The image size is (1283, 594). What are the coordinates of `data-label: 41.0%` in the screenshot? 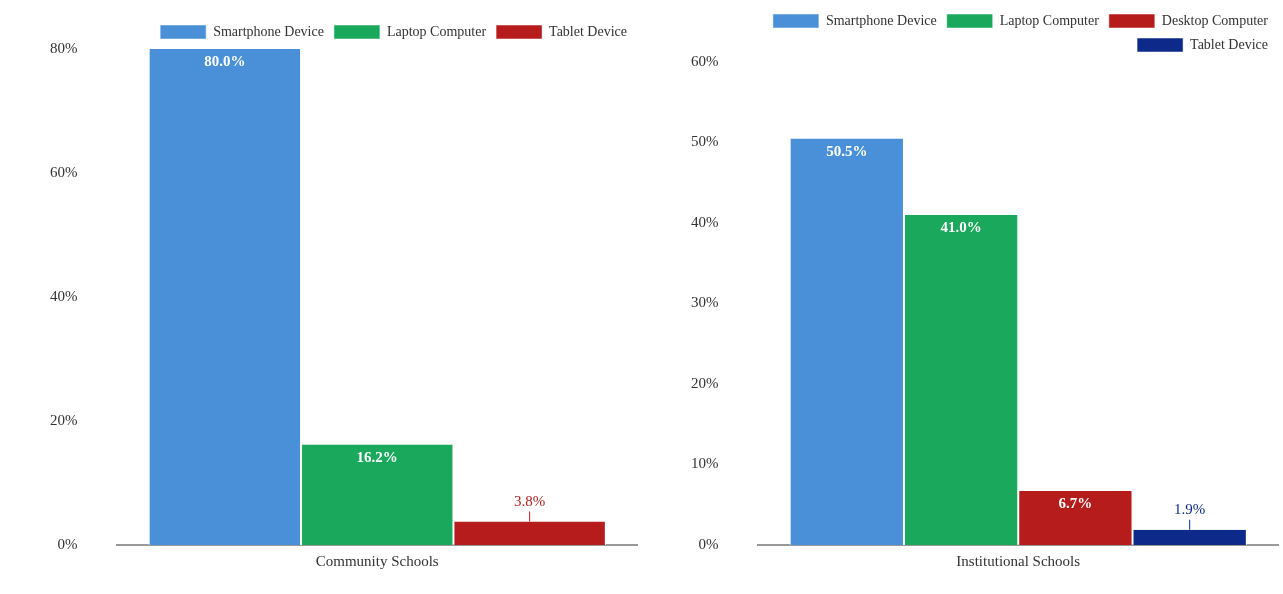 It's located at (961, 227).